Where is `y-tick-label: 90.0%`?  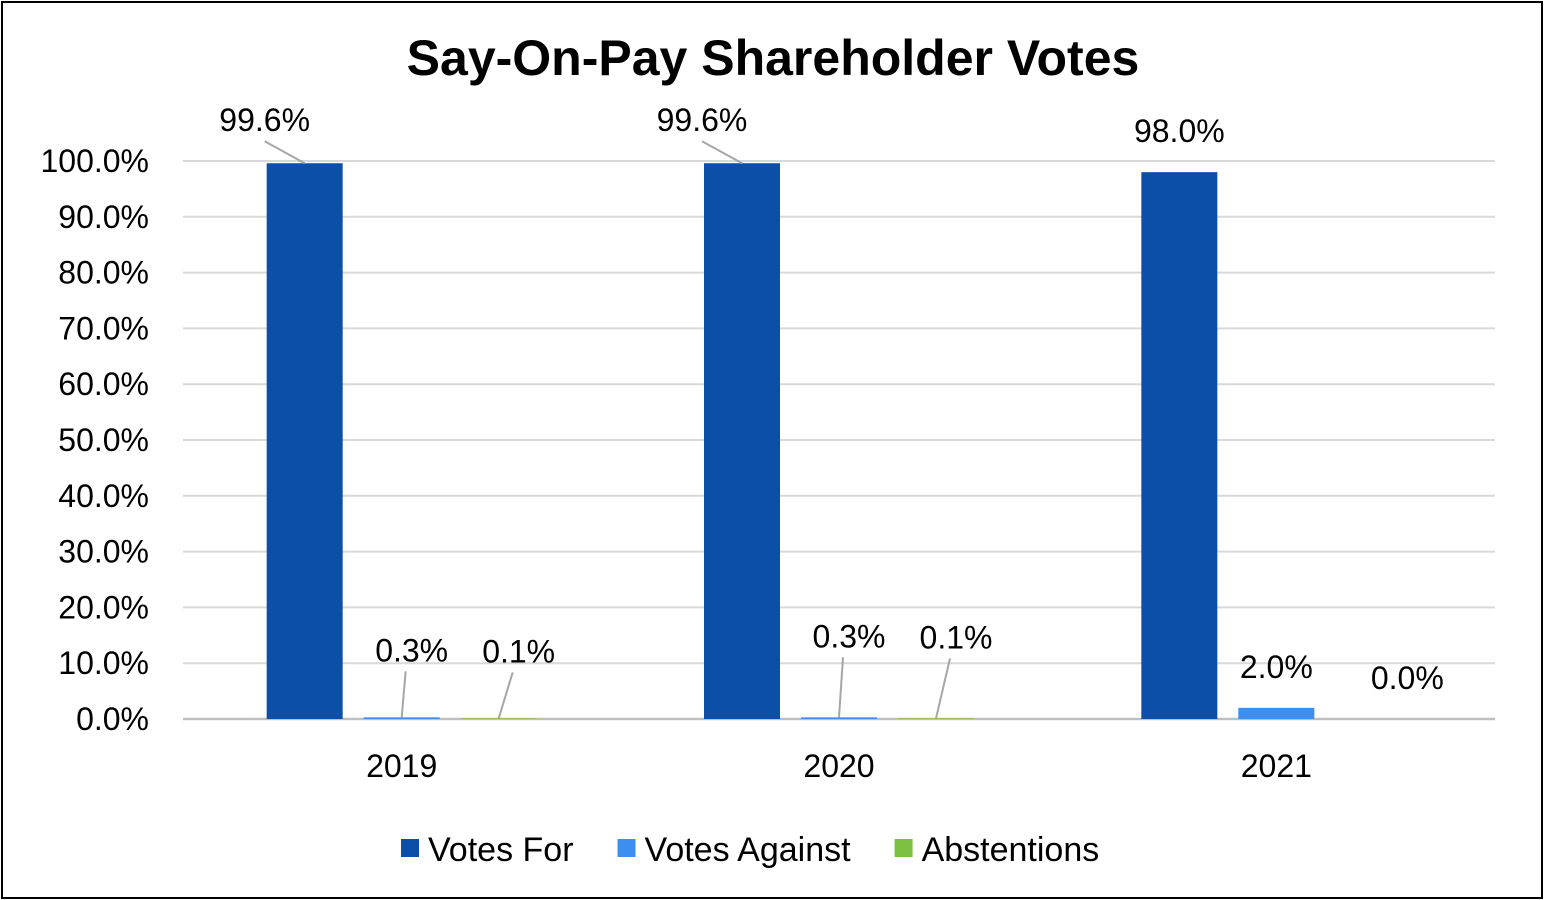 y-tick-label: 90.0% is located at coordinates (103, 217).